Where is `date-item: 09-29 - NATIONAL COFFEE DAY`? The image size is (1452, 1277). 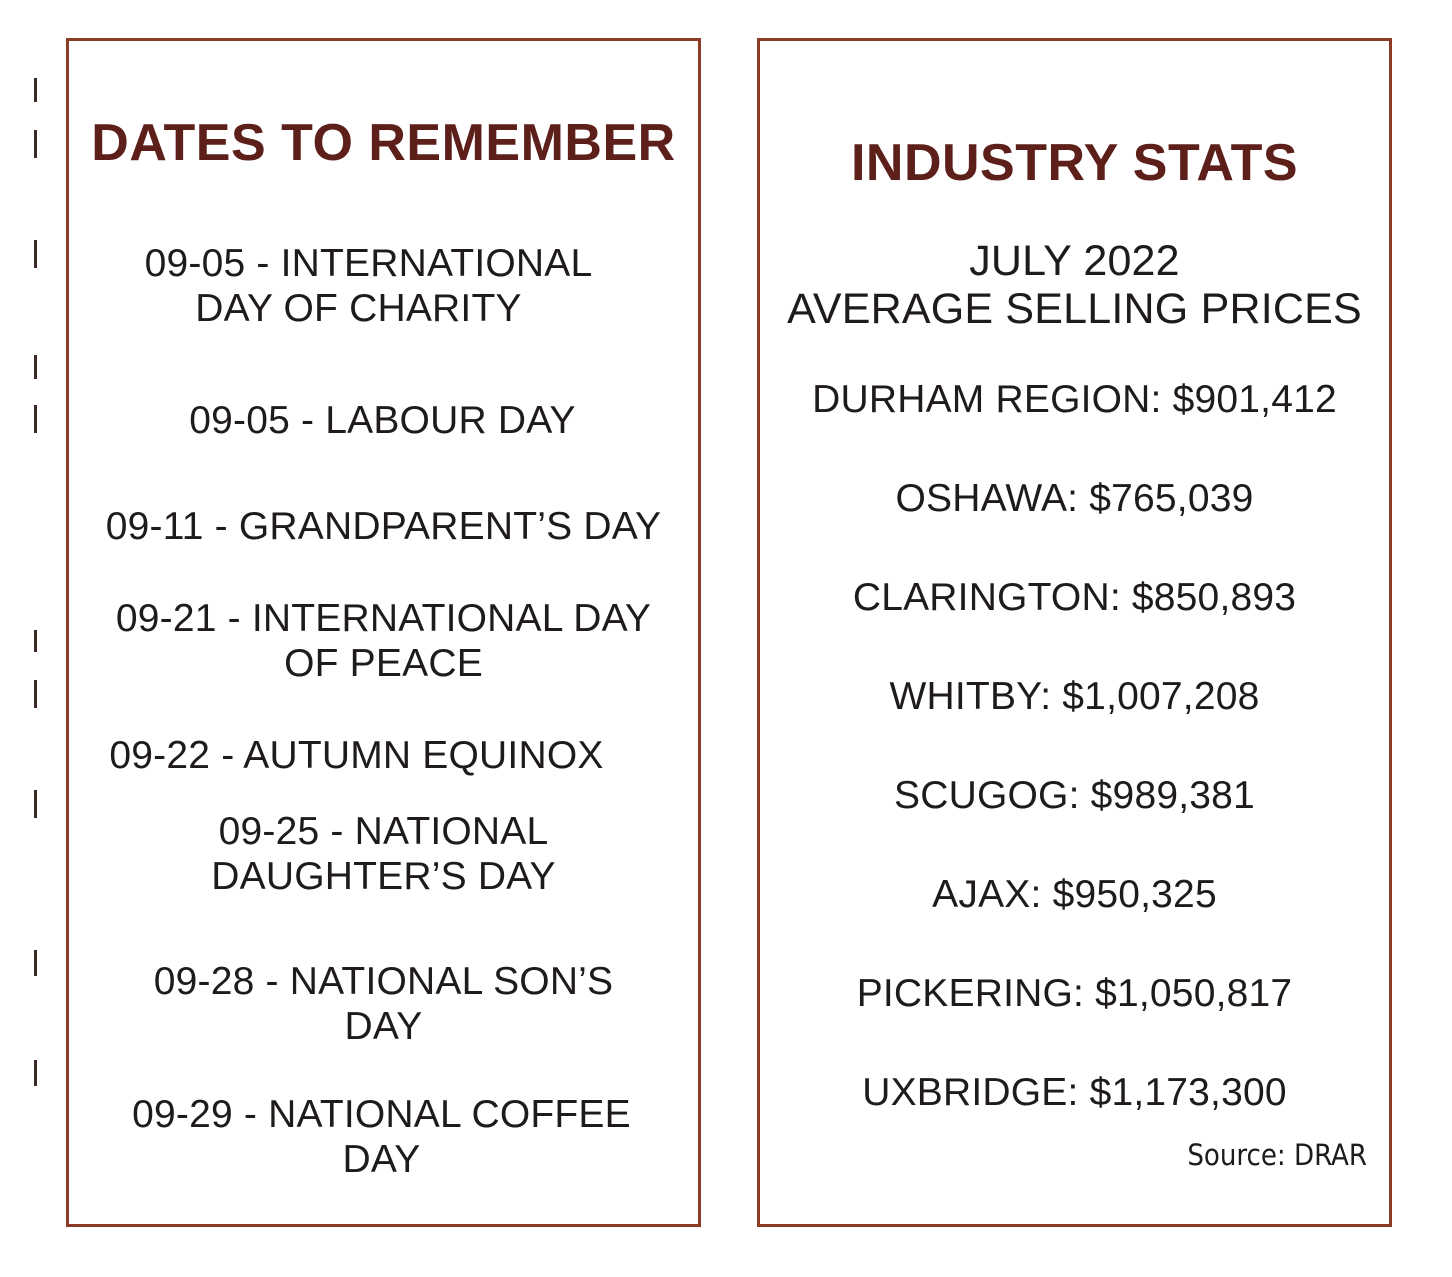
date-item: 09-29 - NATIONAL COFFEE DAY is located at coordinates (383, 1137).